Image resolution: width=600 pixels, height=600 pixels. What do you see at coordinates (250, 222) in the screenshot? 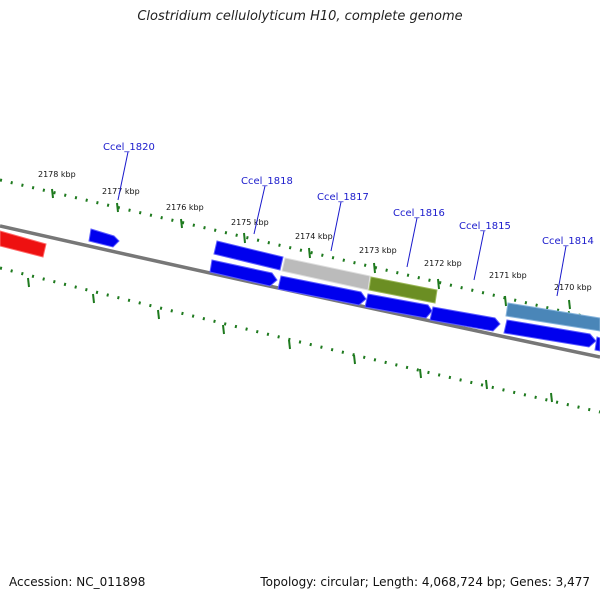
I see `scale-label: 2175 kbp` at bounding box center [250, 222].